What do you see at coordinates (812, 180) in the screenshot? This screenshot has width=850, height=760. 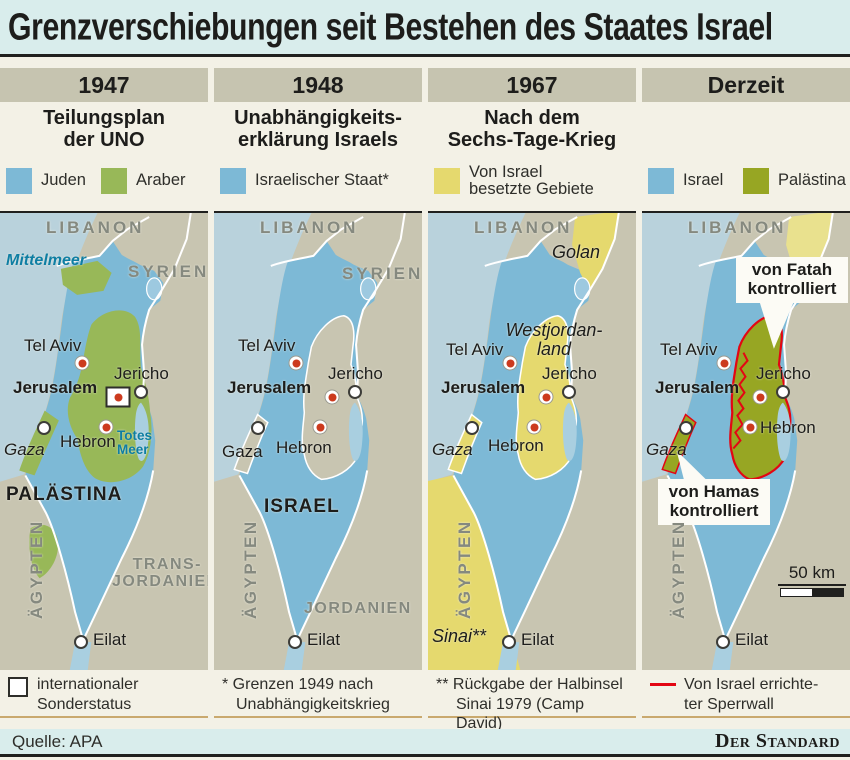 I see `legend-label: Palästina` at bounding box center [812, 180].